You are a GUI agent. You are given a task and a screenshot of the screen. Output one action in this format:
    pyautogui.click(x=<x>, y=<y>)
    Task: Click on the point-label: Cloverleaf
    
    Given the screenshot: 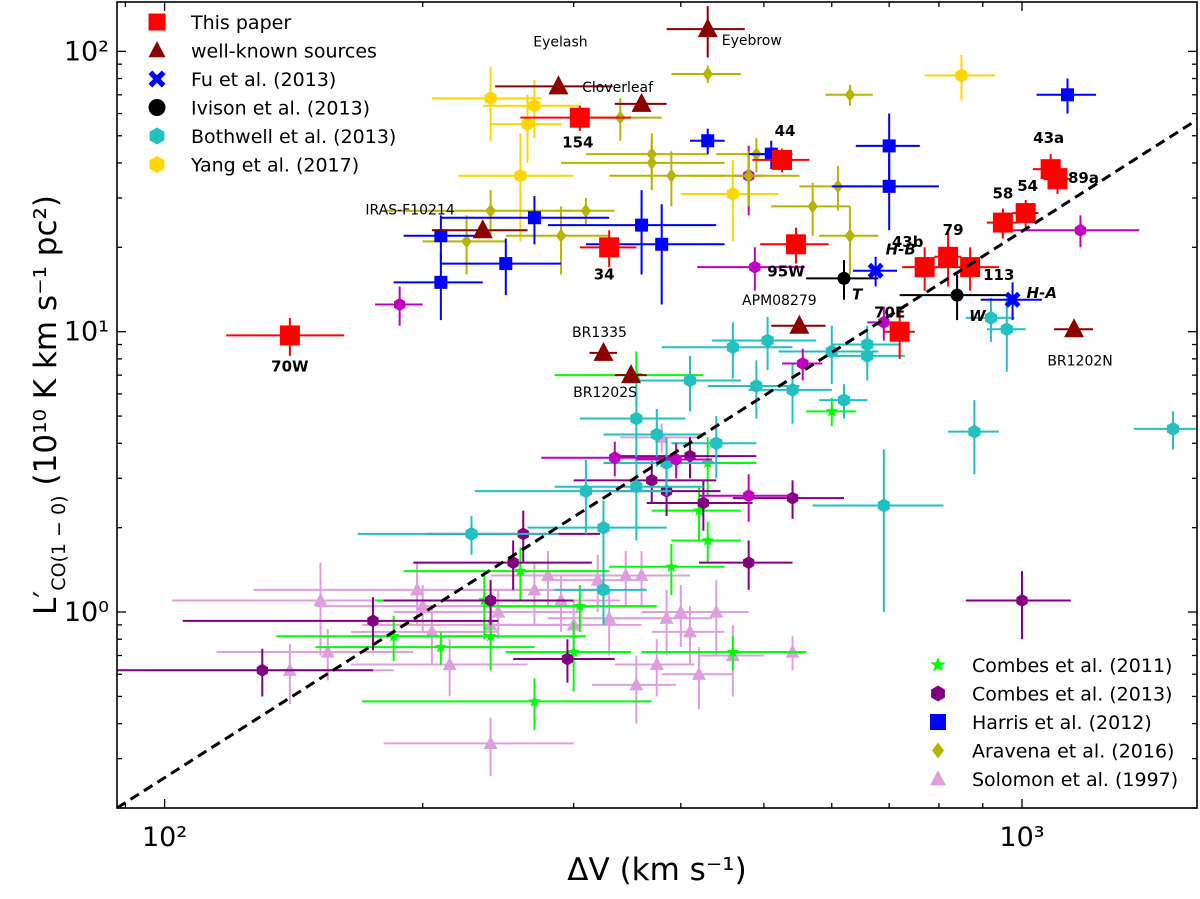 What is the action you would take?
    pyautogui.click(x=618, y=88)
    